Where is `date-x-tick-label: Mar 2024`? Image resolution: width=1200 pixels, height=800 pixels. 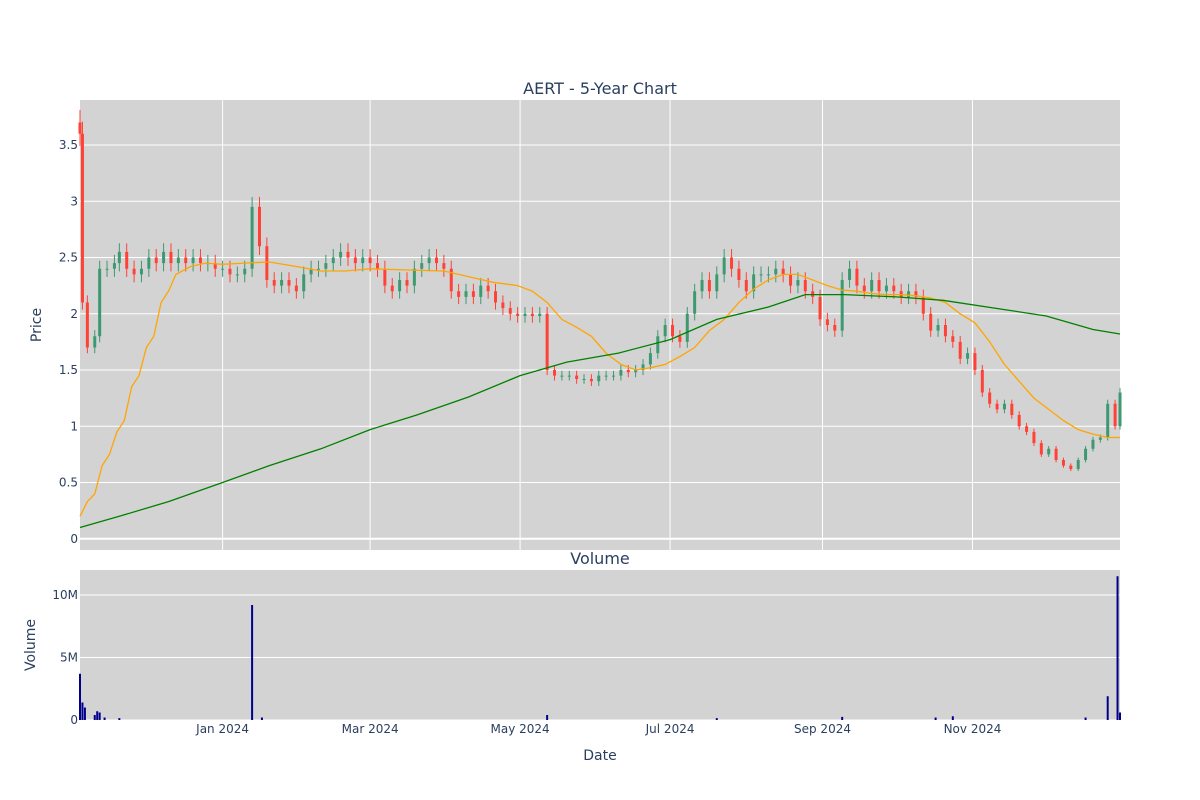
date-x-tick-label: Mar 2024 is located at coordinates (370, 729).